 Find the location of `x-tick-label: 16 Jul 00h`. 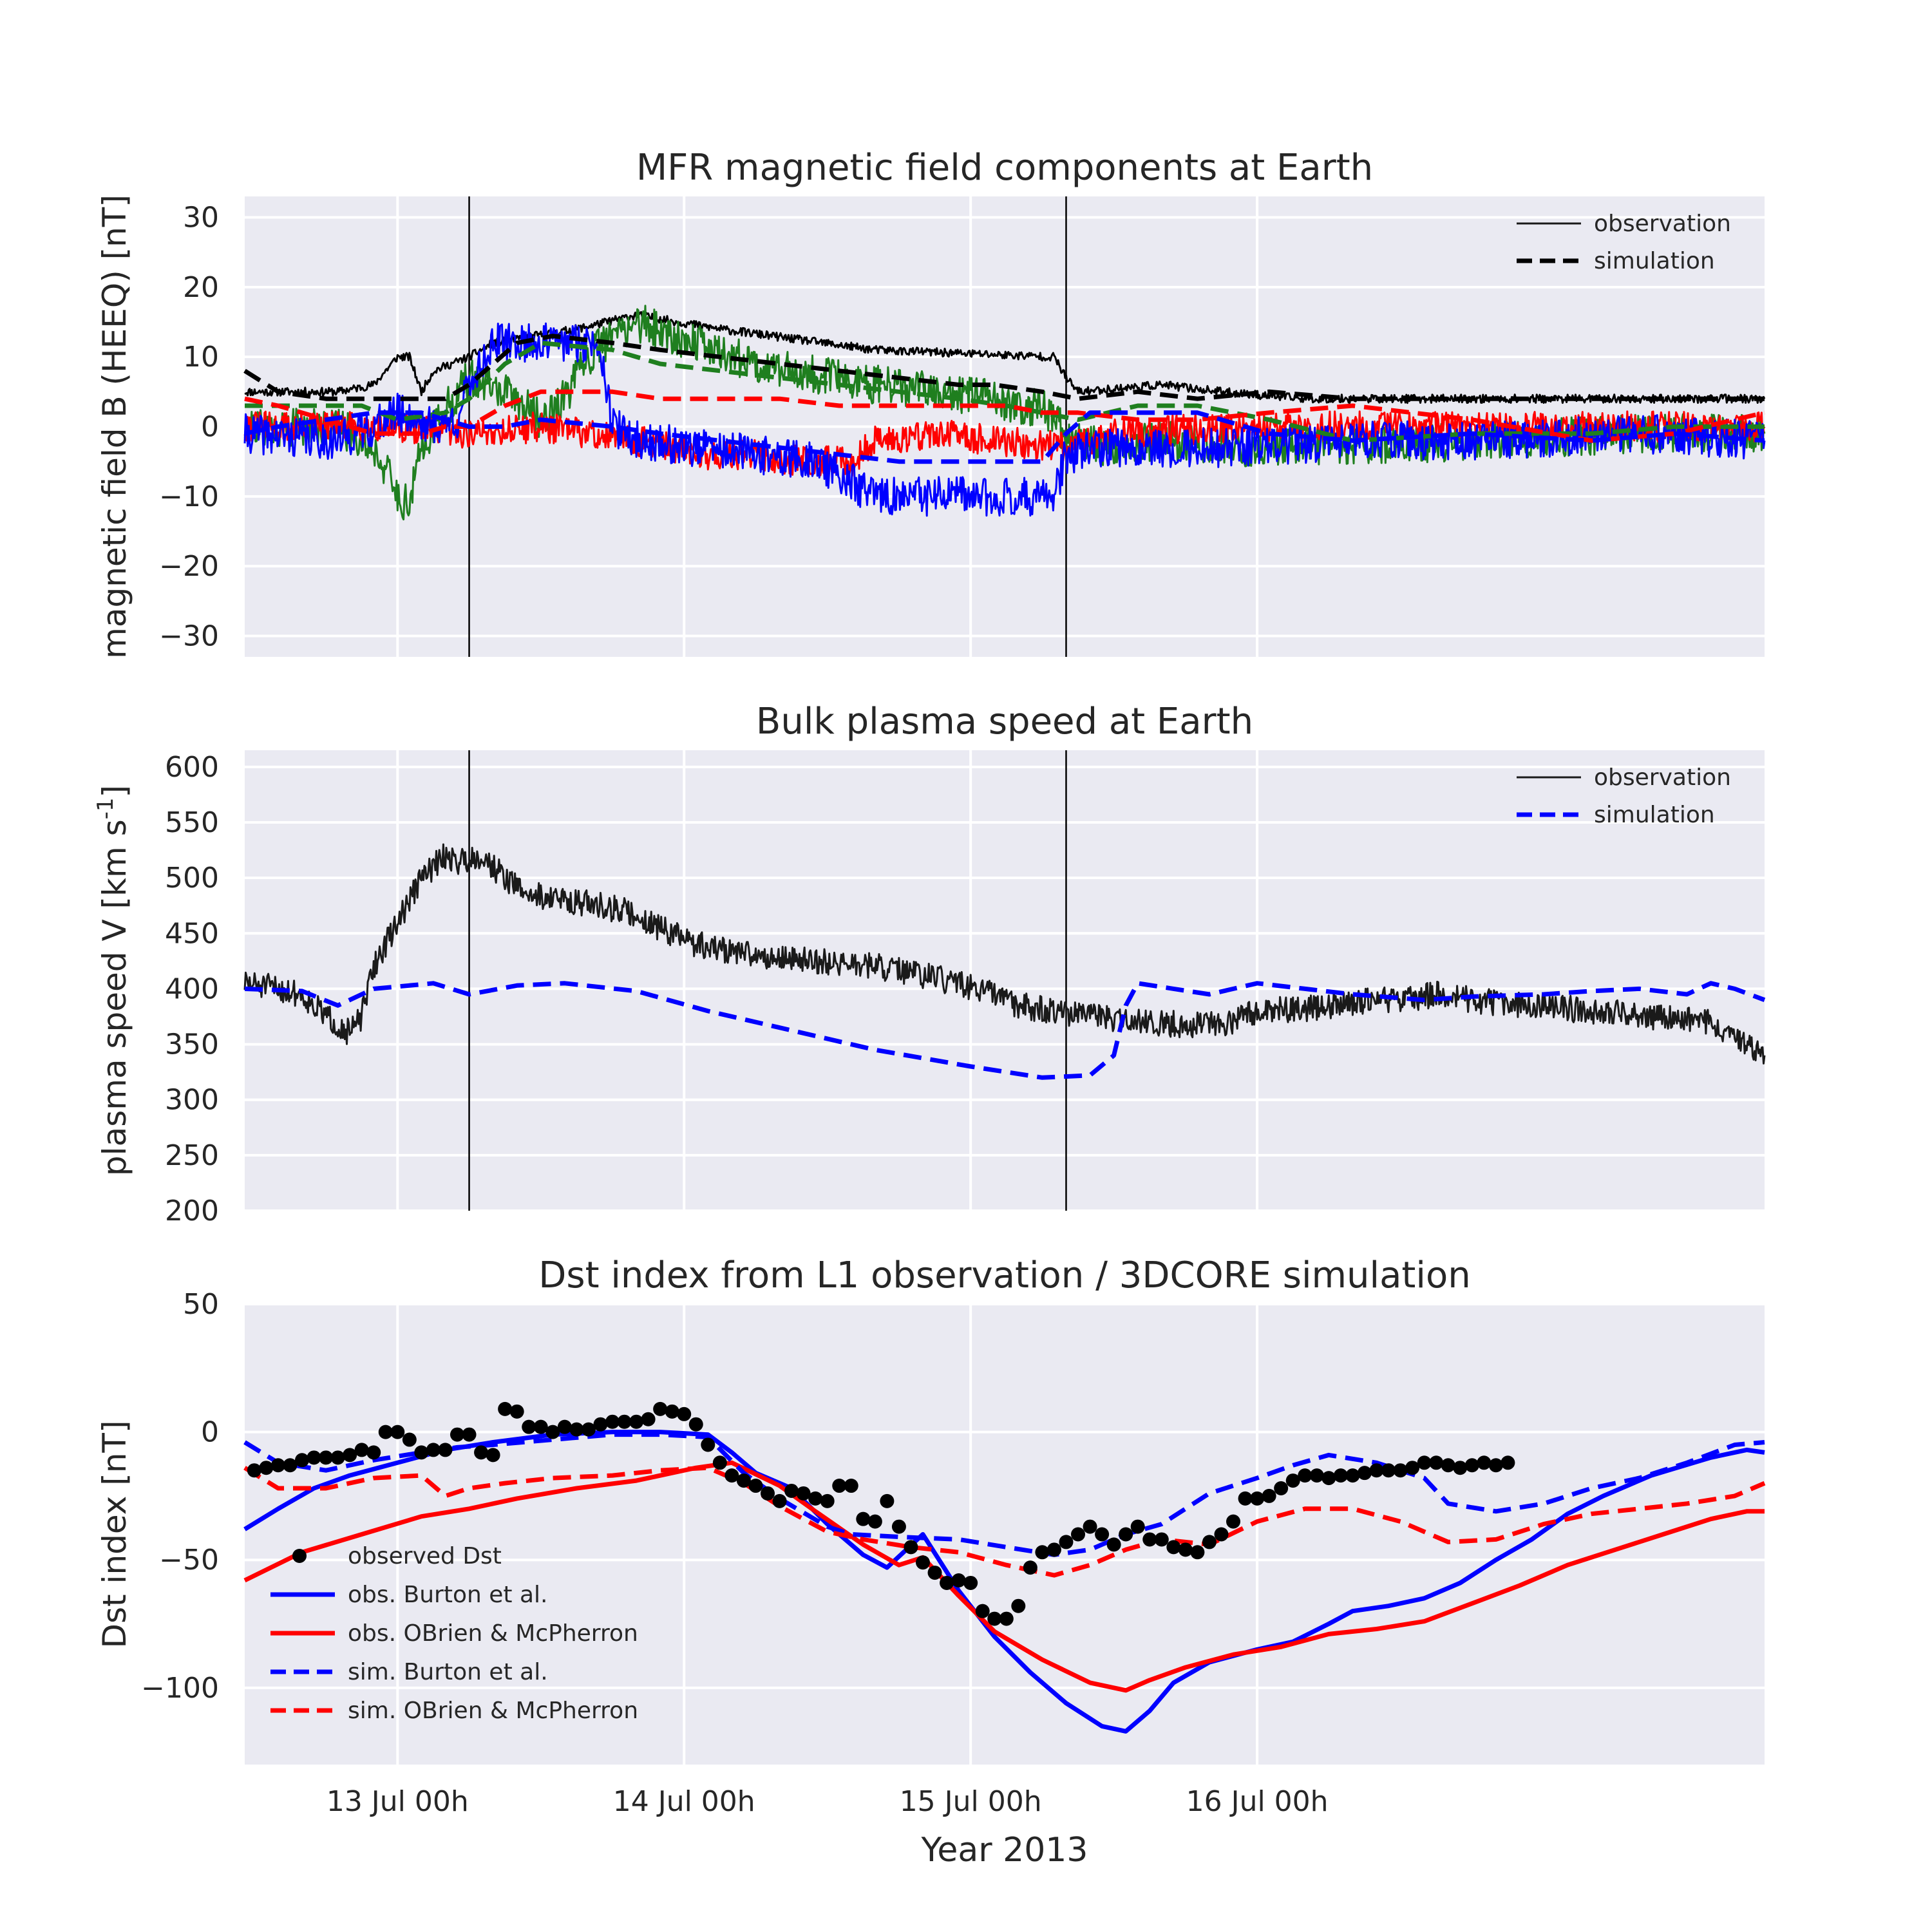

x-tick-label: 16 Jul 00h is located at coordinates (1257, 1801).